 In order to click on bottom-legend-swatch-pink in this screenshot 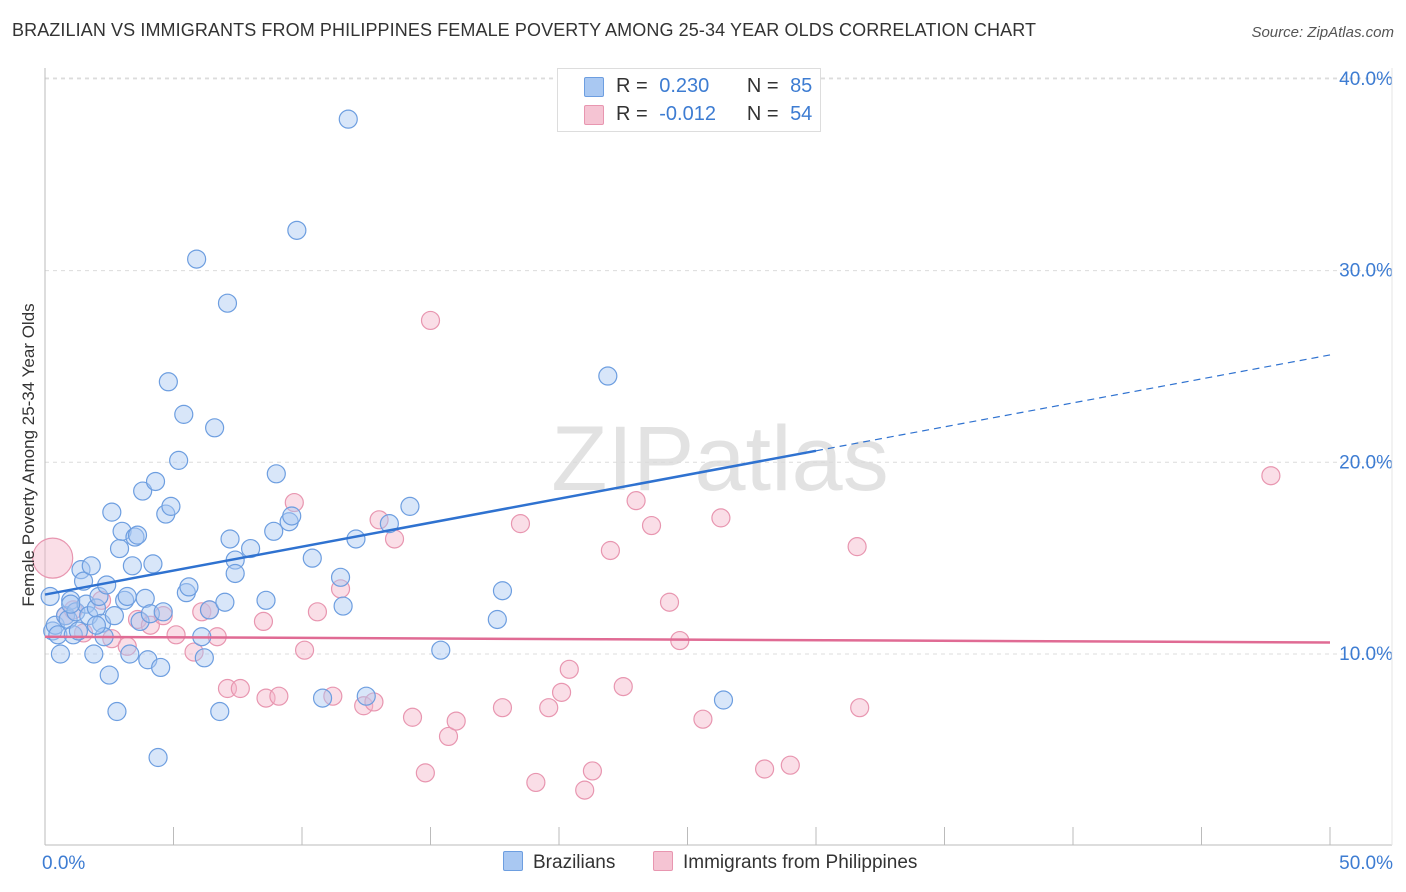, I will do `click(663, 861)`.